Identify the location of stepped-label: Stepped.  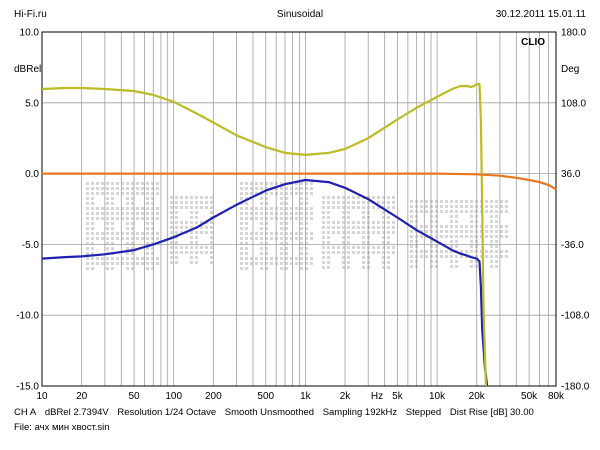
(423, 412).